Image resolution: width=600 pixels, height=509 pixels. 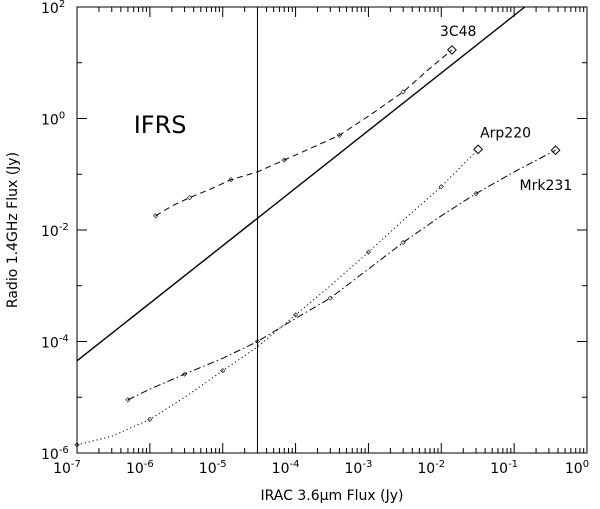 I want to click on x-tick-label: 10⁻¹, so click(x=504, y=468).